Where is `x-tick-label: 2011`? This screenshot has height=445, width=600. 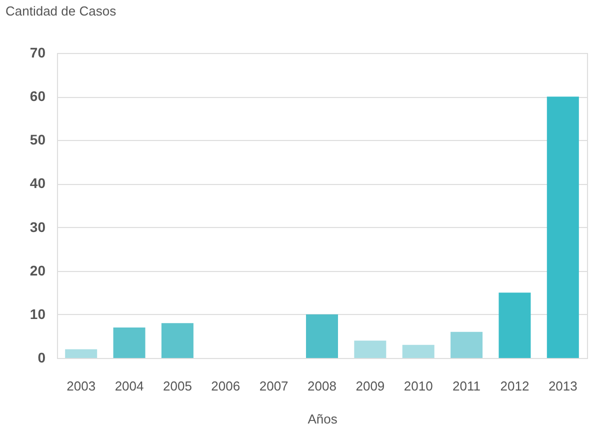 x-tick-label: 2011 is located at coordinates (466, 386).